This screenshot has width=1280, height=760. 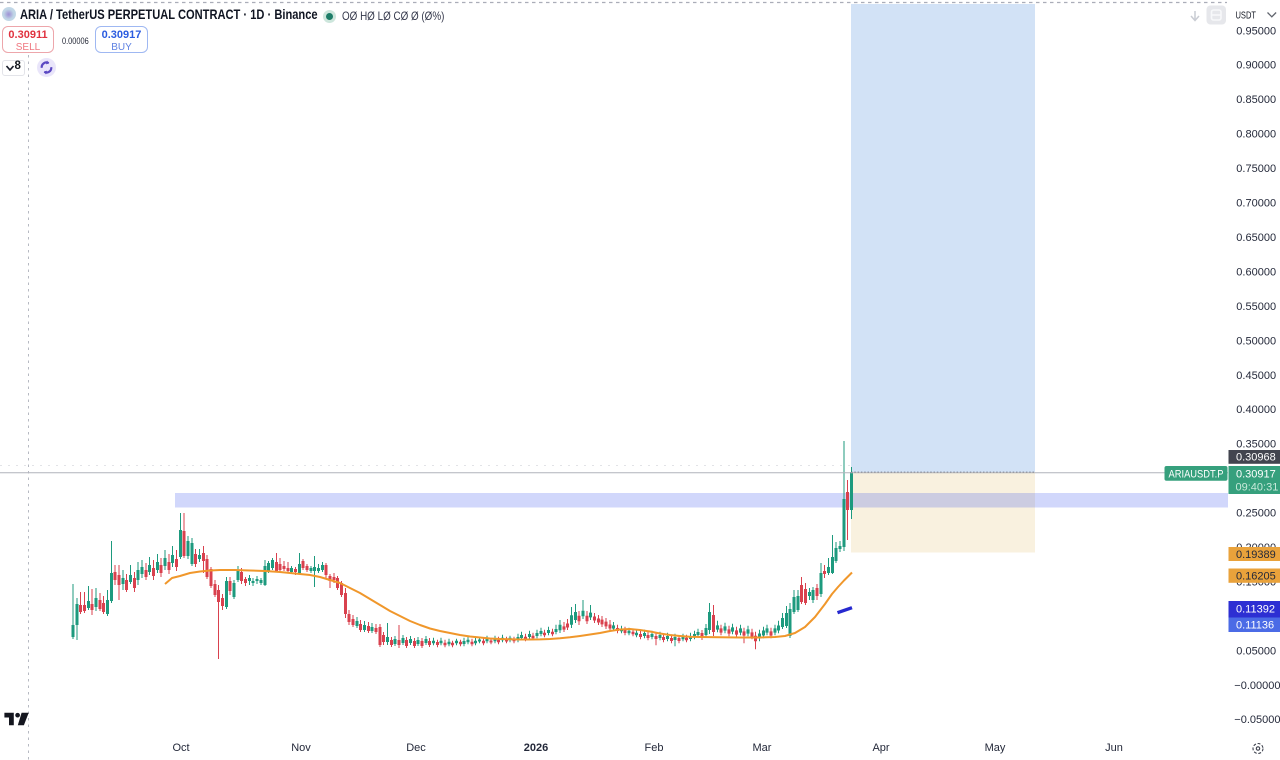 I want to click on svg-text: 0.35000, so click(x=1256, y=445).